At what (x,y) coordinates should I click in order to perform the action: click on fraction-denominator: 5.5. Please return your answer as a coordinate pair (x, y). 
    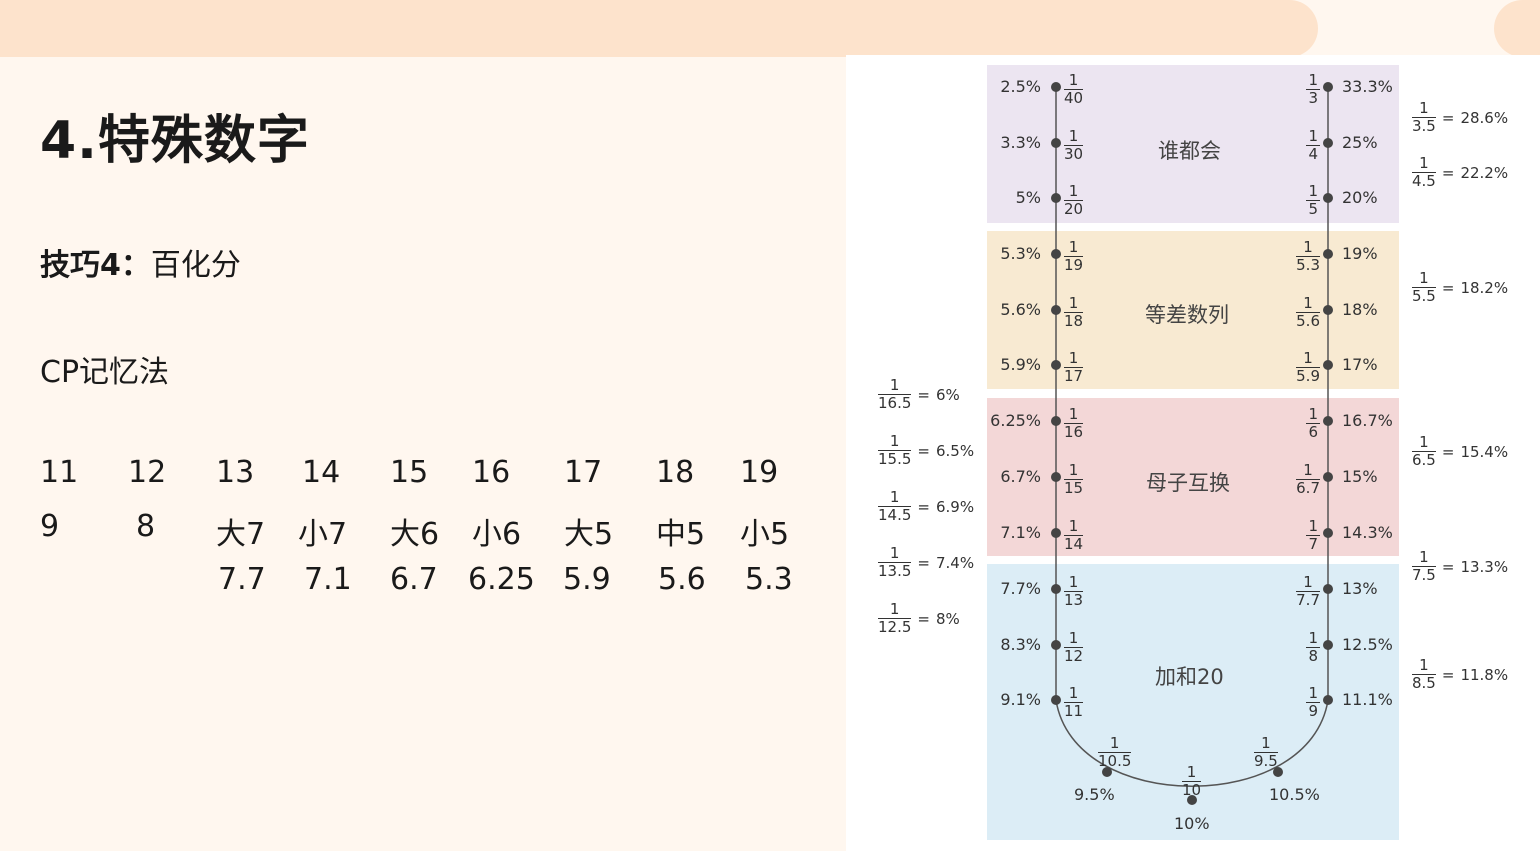
    Looking at the image, I should click on (1424, 296).